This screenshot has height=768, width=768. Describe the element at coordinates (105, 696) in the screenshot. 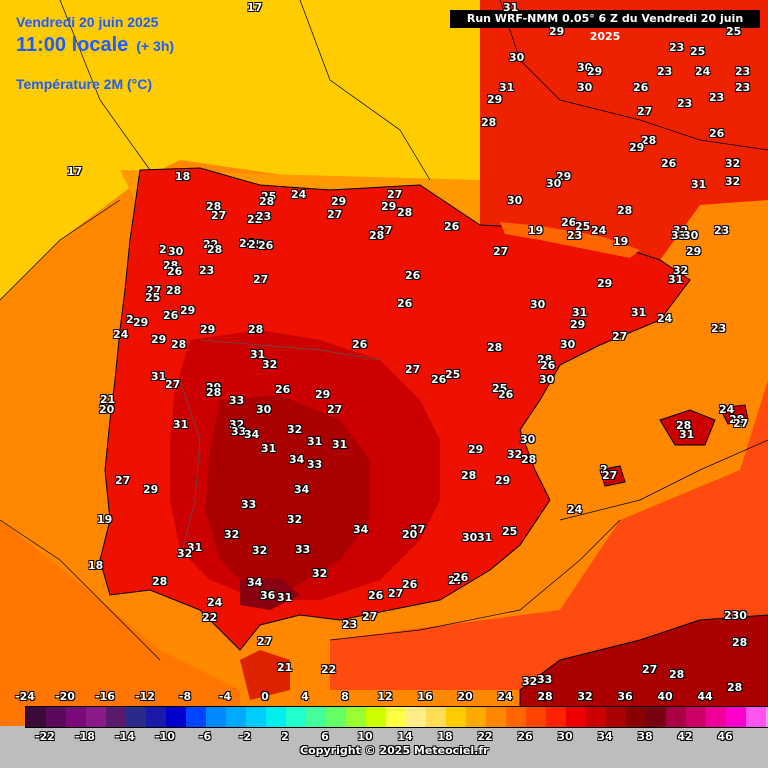

I see `legend-tick: -16` at that location.